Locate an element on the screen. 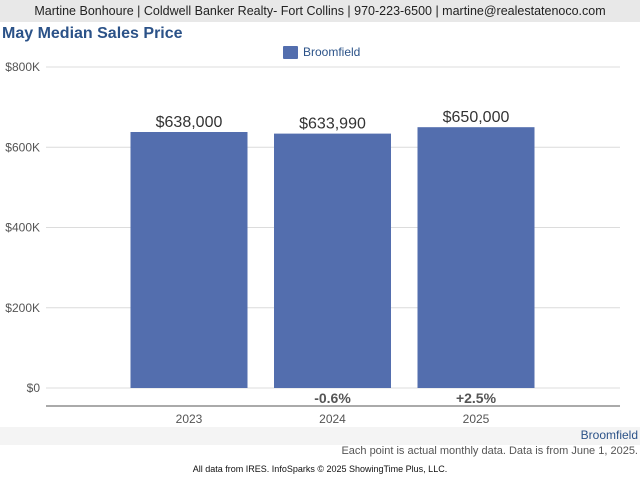  x-tick-label: 2024 is located at coordinates (332, 419).